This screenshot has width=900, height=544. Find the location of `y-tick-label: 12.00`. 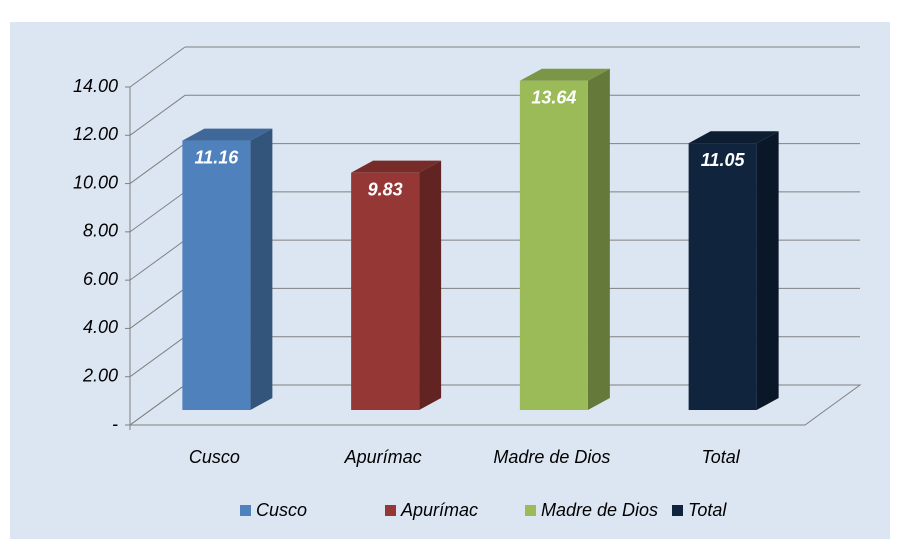

y-tick-label: 12.00 is located at coordinates (95, 134).